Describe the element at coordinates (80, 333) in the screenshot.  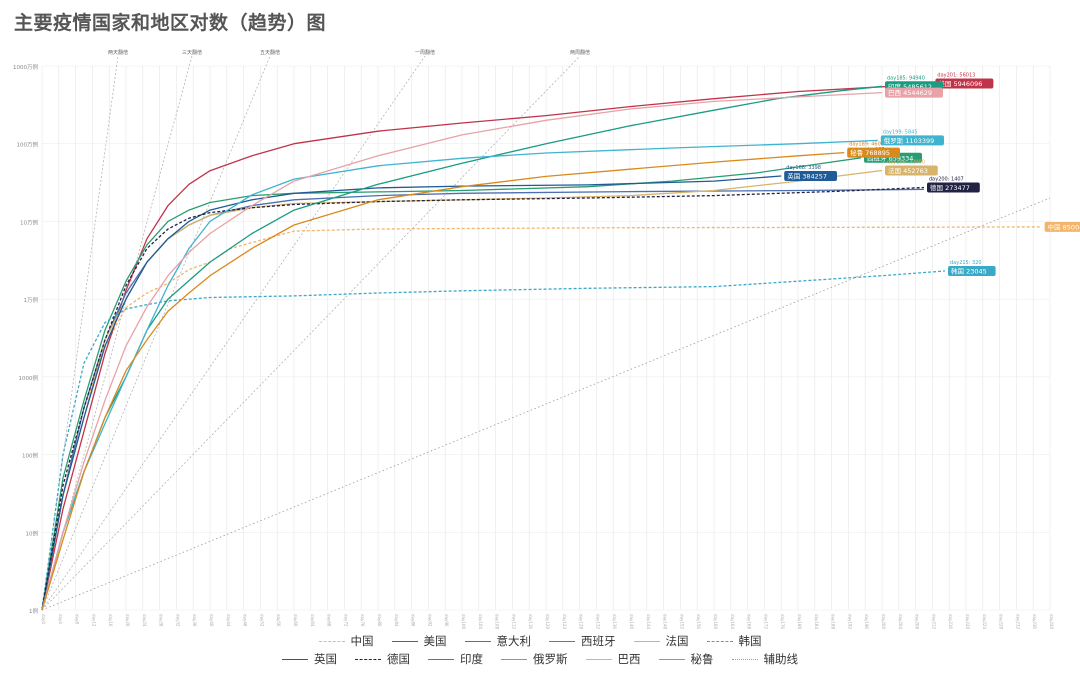
I see `doubling-guide-line` at that location.